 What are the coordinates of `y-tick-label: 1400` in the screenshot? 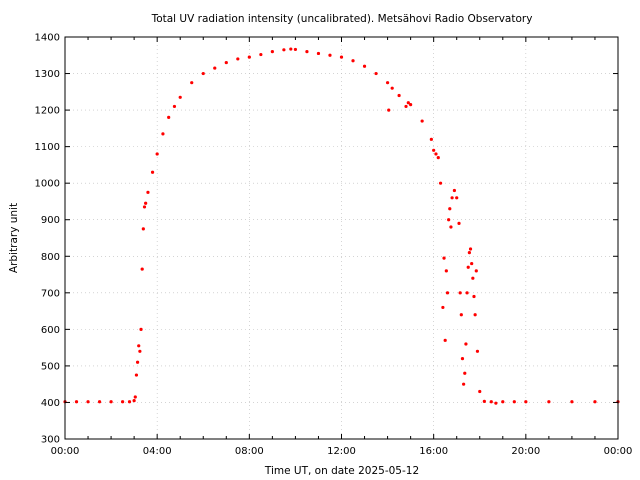 It's located at (47, 38).